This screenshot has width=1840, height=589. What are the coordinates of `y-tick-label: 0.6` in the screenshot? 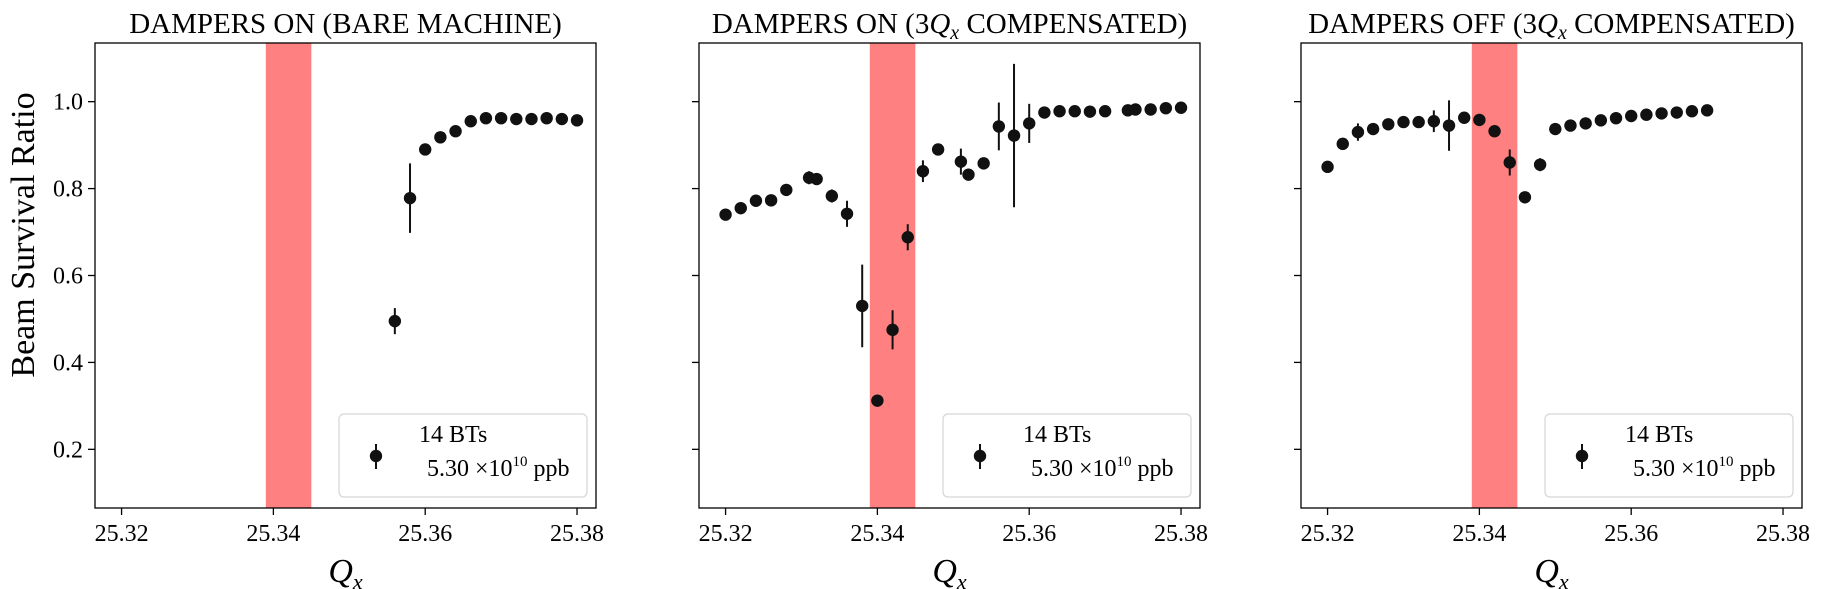 It's located at (68, 277).